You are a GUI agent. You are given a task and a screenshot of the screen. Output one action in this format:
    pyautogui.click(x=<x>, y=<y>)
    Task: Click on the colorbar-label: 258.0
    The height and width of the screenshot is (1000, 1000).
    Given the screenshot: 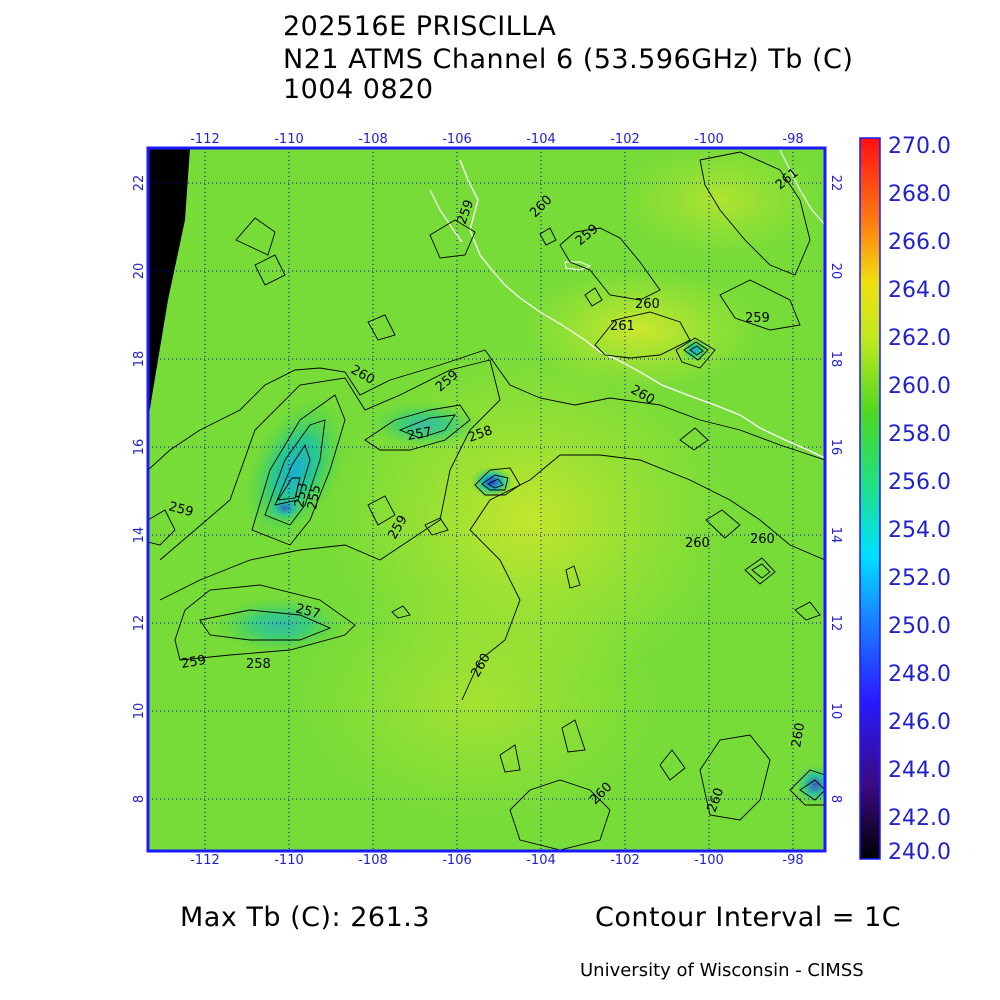 What is the action you would take?
    pyautogui.click(x=919, y=434)
    